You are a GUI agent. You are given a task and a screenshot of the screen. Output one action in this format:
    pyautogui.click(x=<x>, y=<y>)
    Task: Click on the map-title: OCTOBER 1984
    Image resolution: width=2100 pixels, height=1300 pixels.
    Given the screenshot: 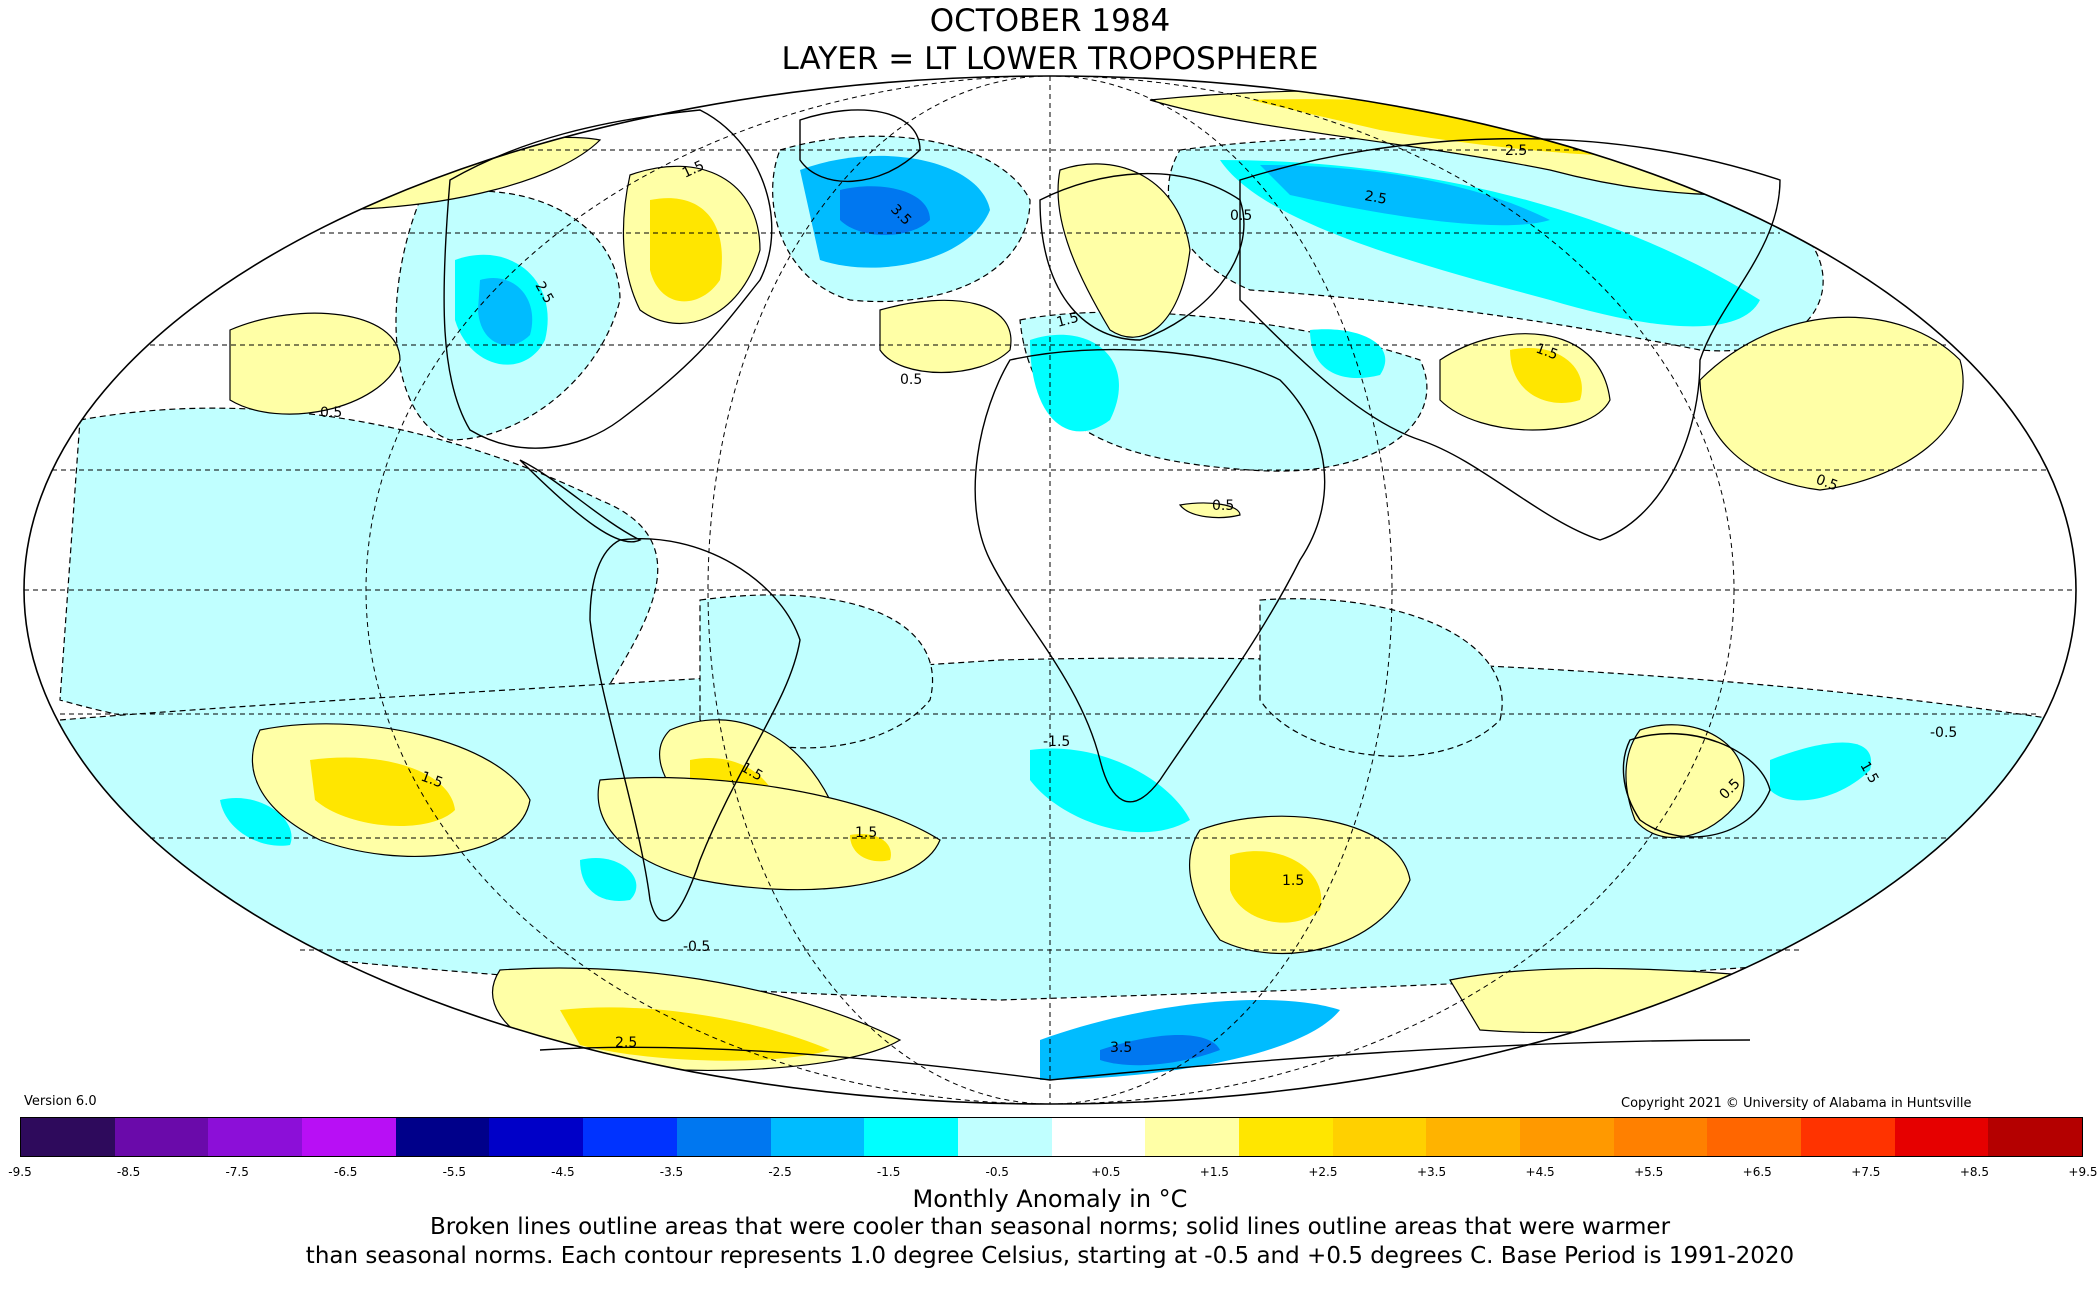 What is the action you would take?
    pyautogui.click(x=1050, y=21)
    